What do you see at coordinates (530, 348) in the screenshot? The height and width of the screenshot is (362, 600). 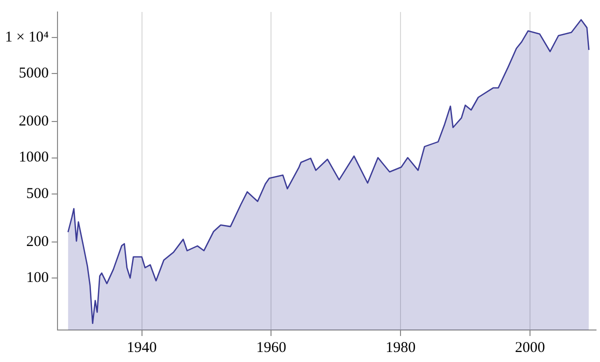 I see `x-tick-label: 2000` at bounding box center [530, 348].